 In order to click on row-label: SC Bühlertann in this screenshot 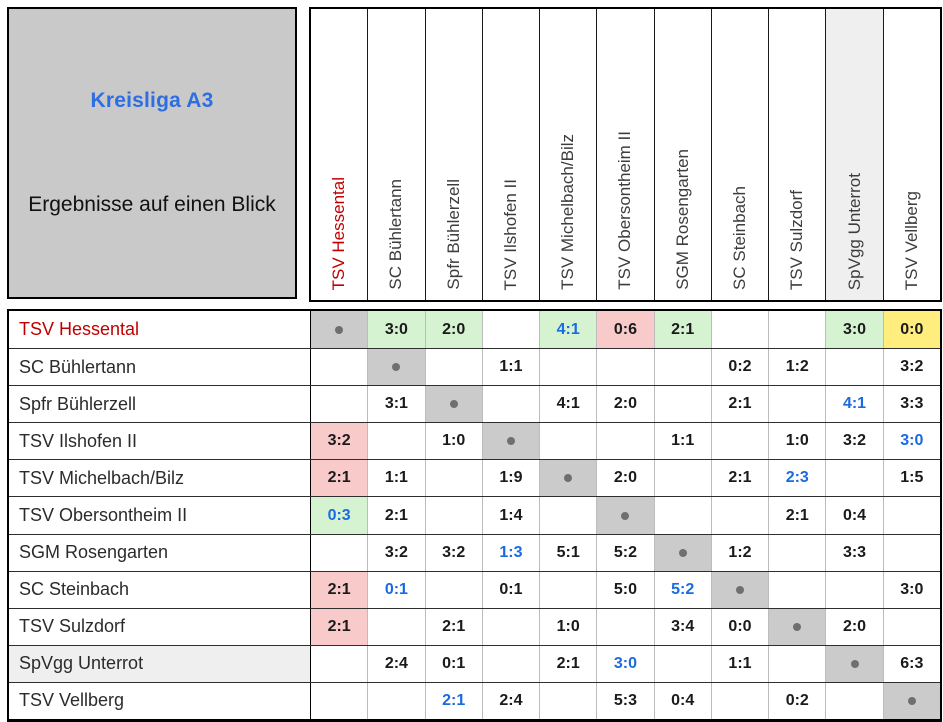, I will do `click(160, 367)`.